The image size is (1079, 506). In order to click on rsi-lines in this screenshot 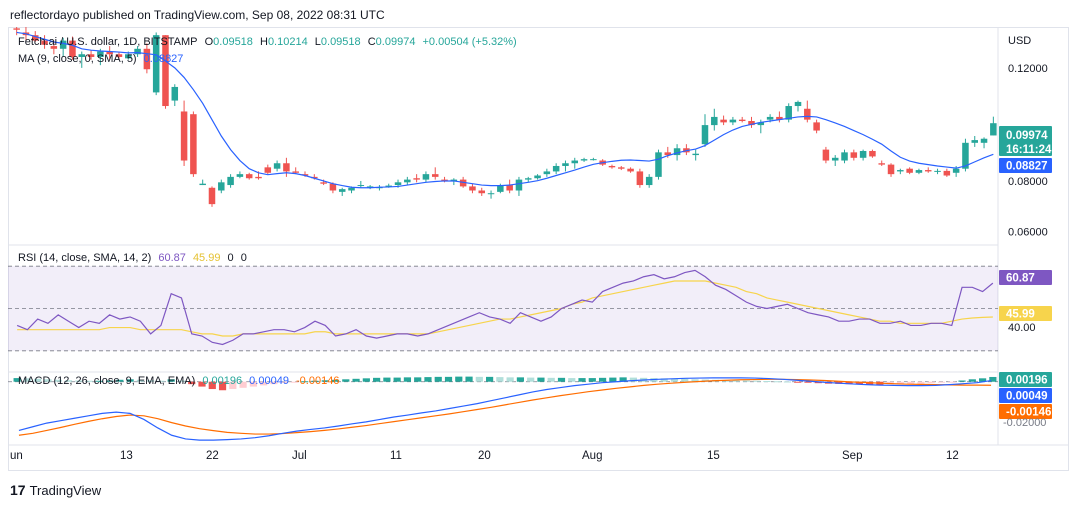, I will do `click(505, 307)`.